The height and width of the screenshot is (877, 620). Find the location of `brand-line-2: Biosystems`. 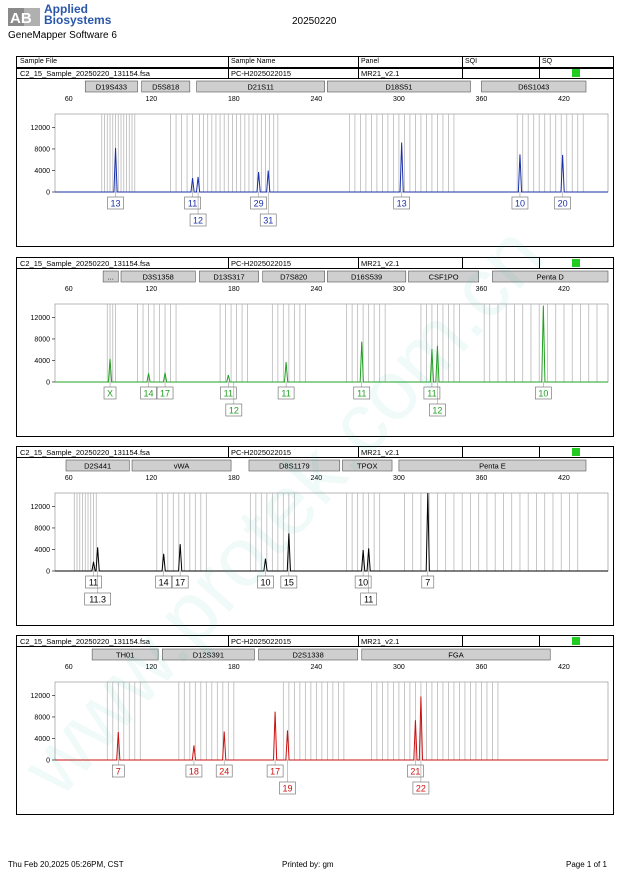

brand-line-2: Biosystems is located at coordinates (78, 20).